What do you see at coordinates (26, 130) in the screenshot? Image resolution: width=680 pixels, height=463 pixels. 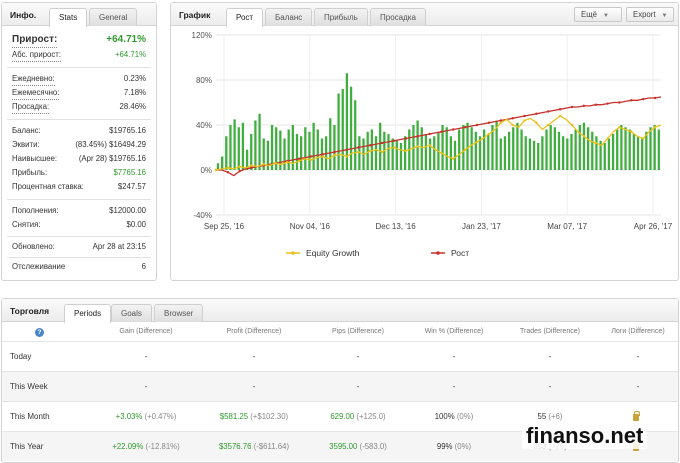 I see `balance-label: Баланс:` at bounding box center [26, 130].